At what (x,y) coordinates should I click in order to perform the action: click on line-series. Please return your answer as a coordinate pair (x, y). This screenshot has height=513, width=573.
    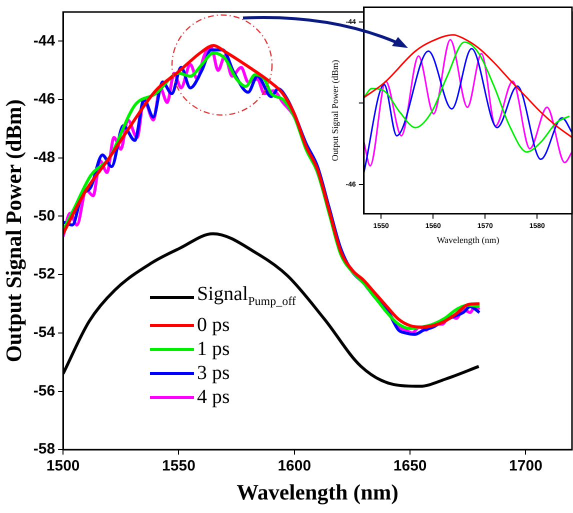
    Looking at the image, I should click on (468, 86).